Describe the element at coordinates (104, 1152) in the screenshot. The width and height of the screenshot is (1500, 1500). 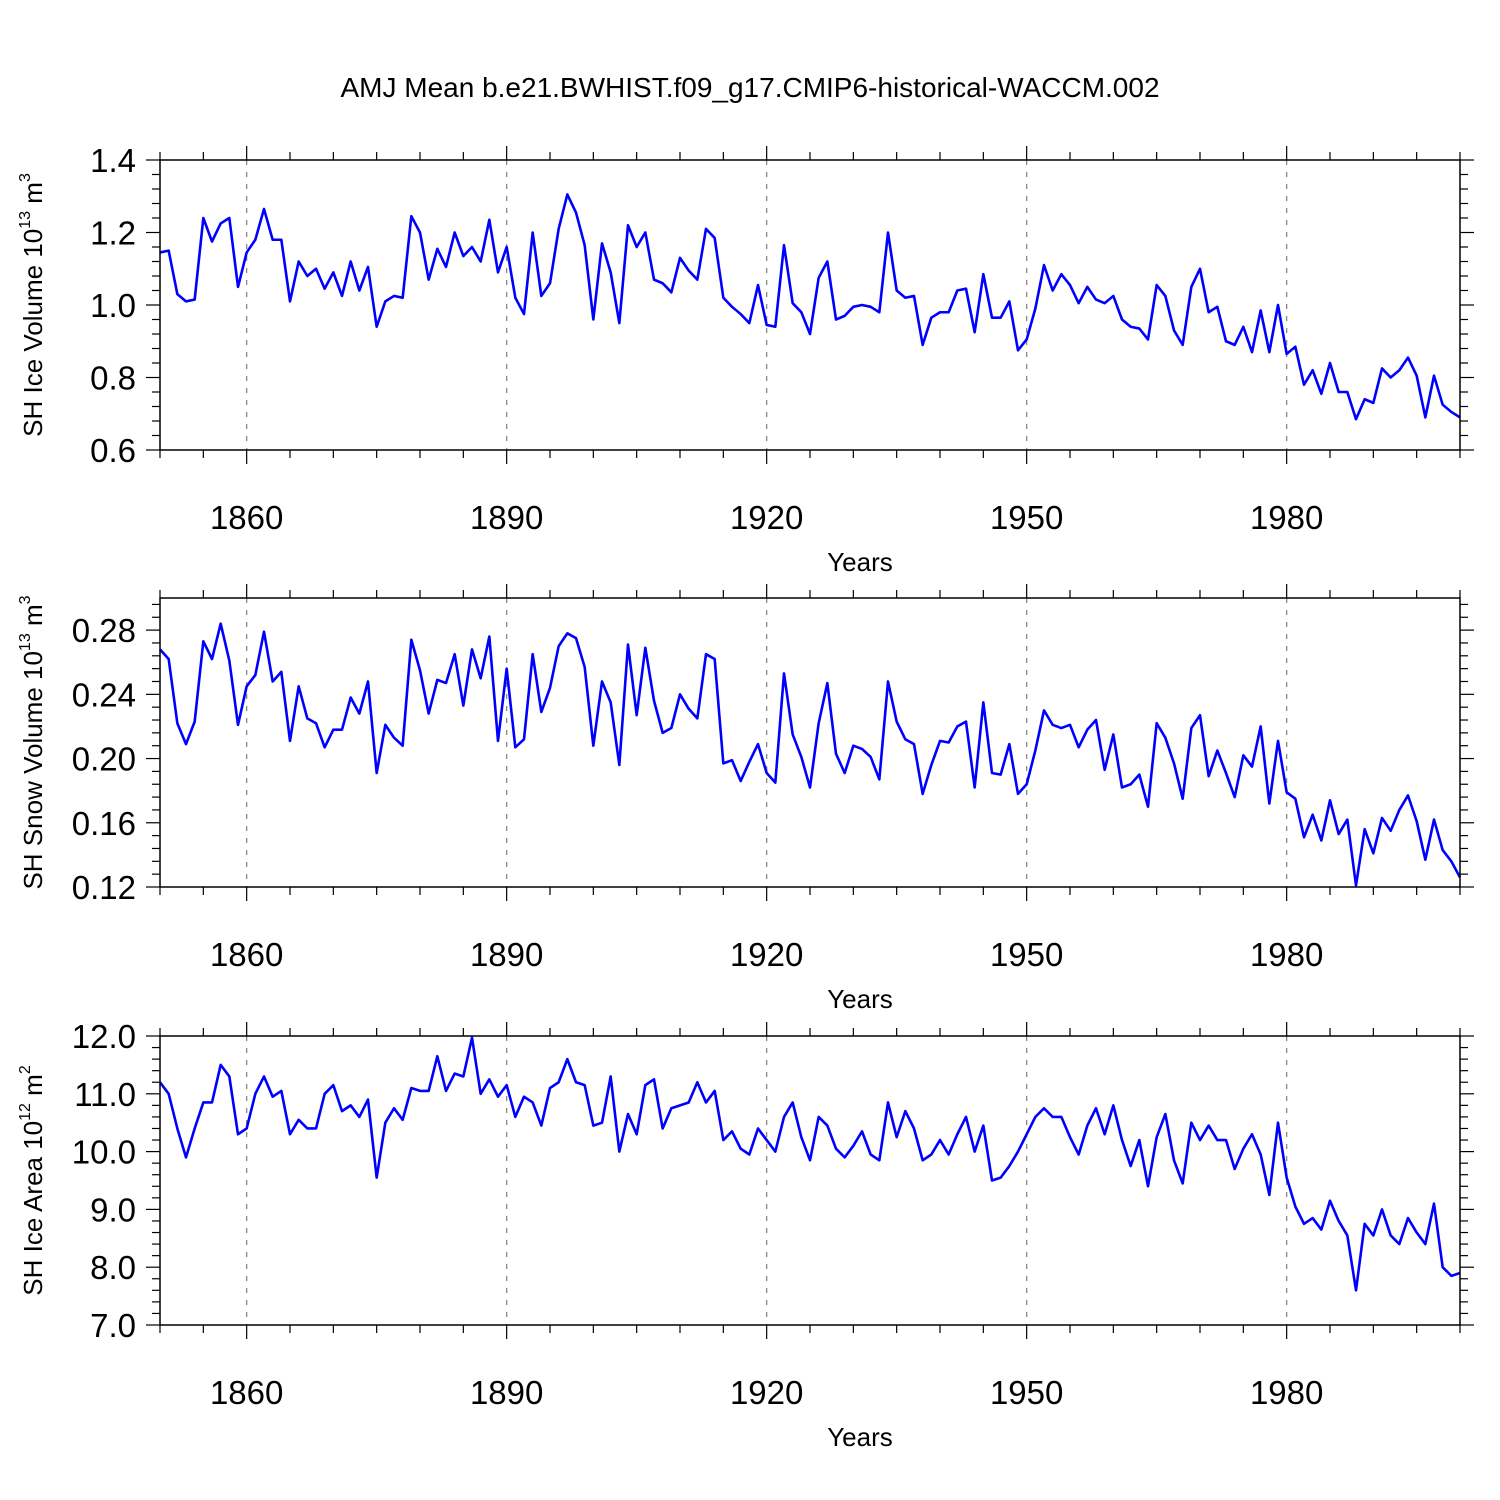
I see `y-tick-label: 10.0` at that location.